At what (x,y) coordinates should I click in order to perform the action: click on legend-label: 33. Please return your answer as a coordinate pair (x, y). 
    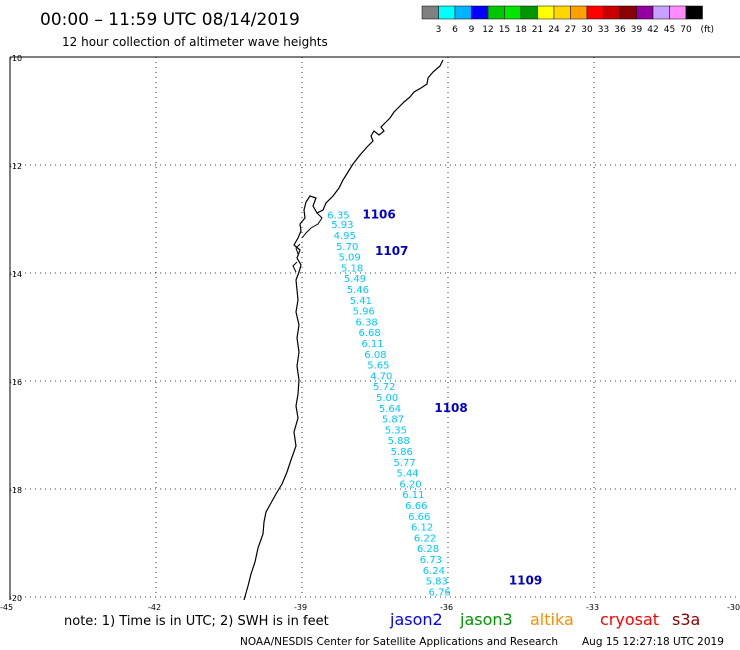
    Looking at the image, I should click on (603, 30).